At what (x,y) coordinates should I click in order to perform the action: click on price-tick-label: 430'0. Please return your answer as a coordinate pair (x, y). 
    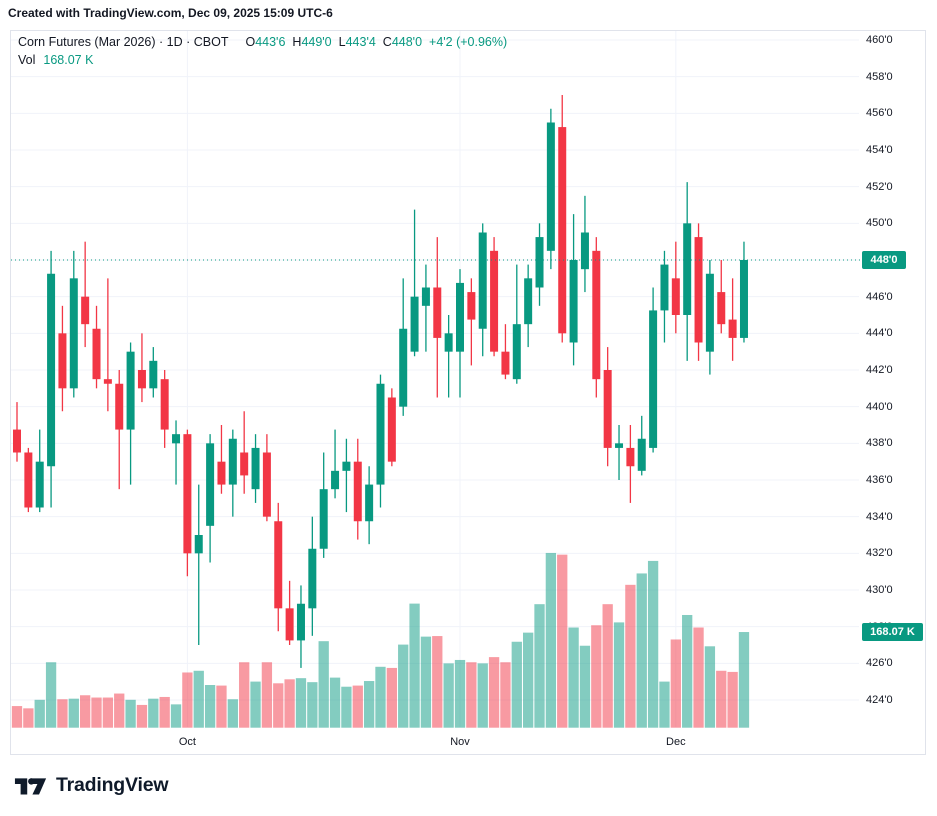
    Looking at the image, I should click on (879, 589).